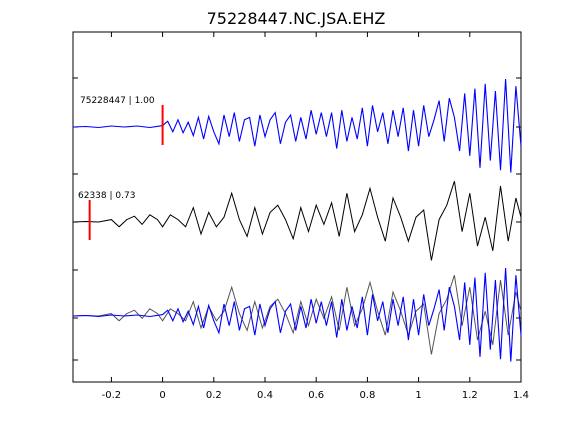 This screenshot has width=576, height=432. Describe the element at coordinates (418, 395) in the screenshot. I see `x-tick-label: 1` at that location.